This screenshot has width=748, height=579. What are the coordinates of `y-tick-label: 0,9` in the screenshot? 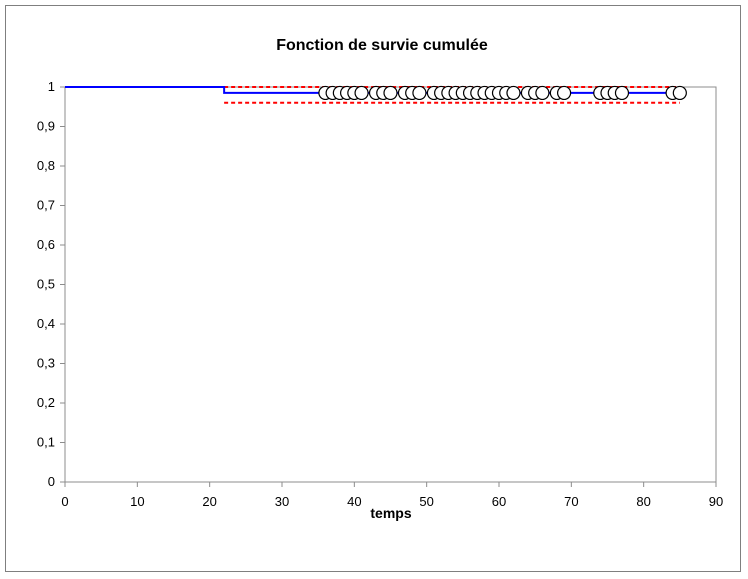 It's located at (46, 126).